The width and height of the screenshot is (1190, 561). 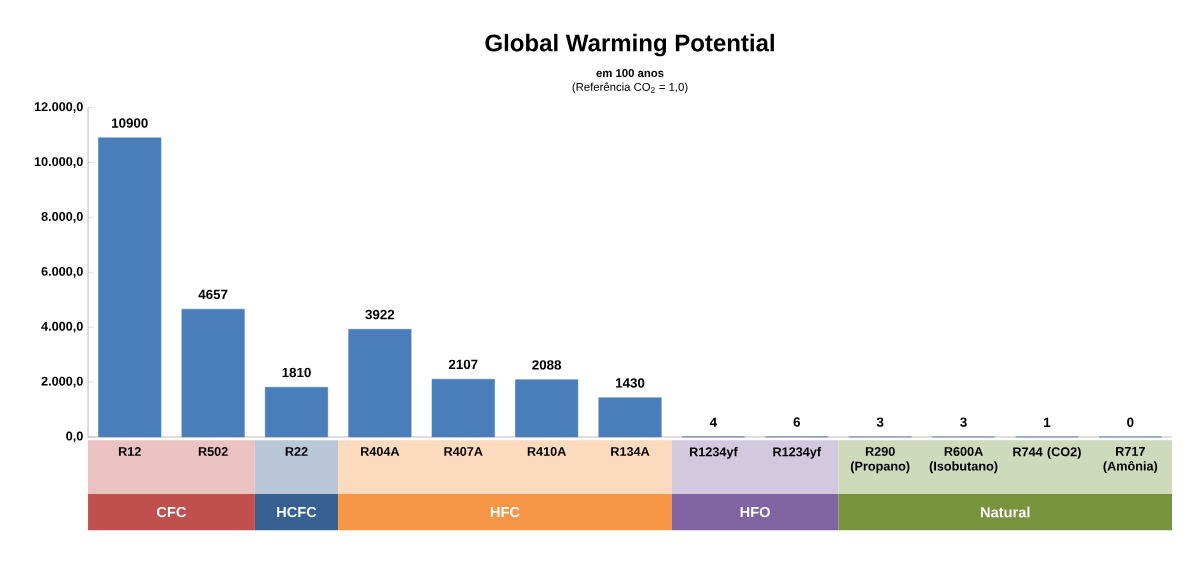 What do you see at coordinates (58, 162) in the screenshot?
I see `y-tick-label: 10.000,0` at bounding box center [58, 162].